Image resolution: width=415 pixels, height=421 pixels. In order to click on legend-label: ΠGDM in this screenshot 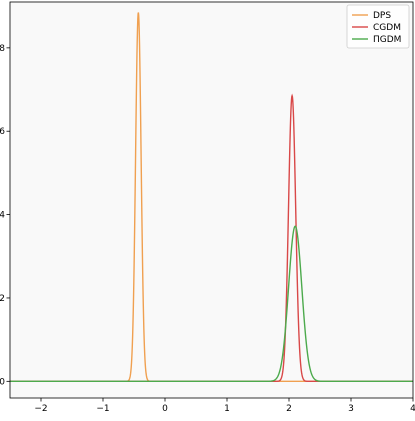, I will do `click(387, 40)`.